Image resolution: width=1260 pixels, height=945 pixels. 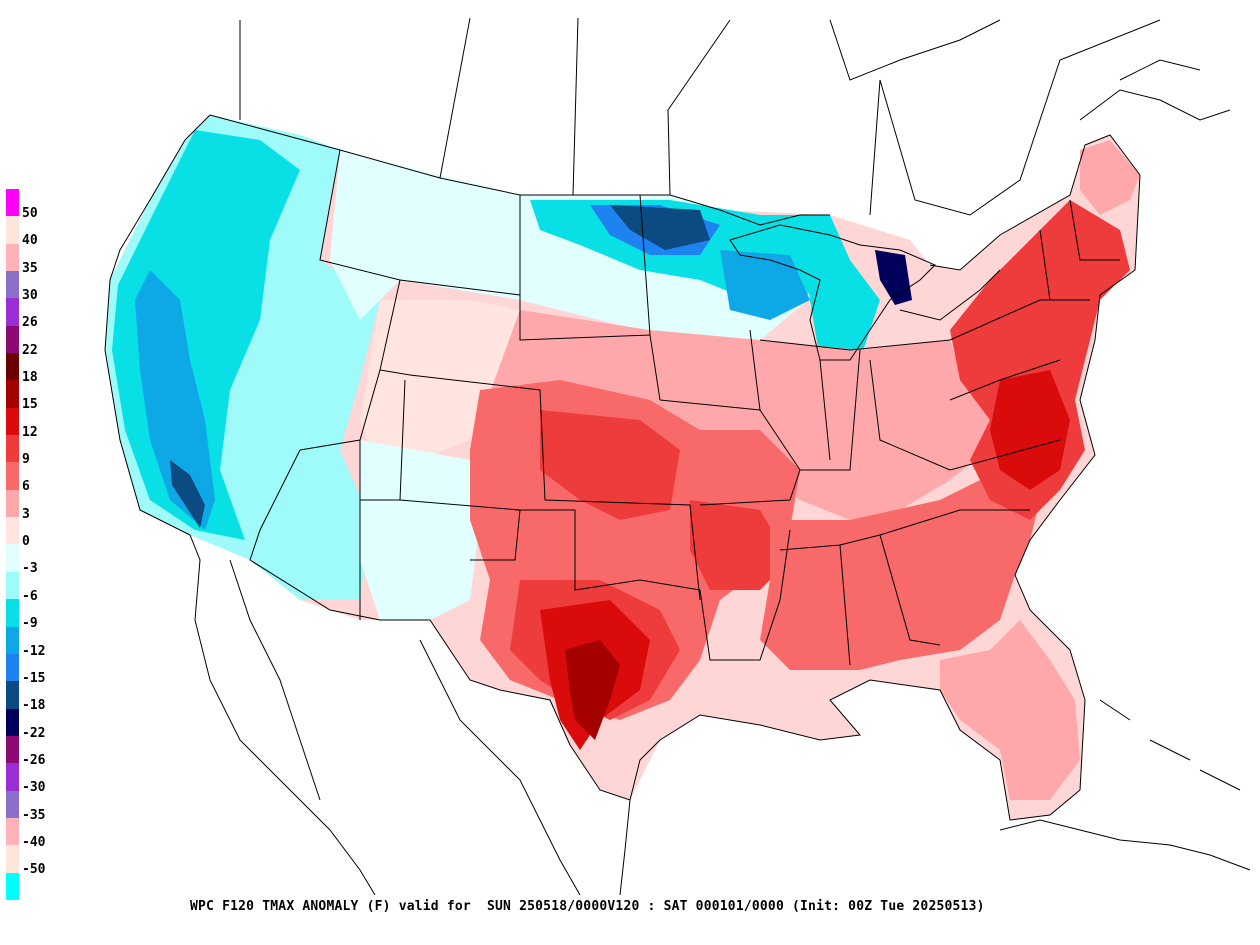 What do you see at coordinates (36, 779) in the screenshot?
I see `legend-row: -30` at bounding box center [36, 779].